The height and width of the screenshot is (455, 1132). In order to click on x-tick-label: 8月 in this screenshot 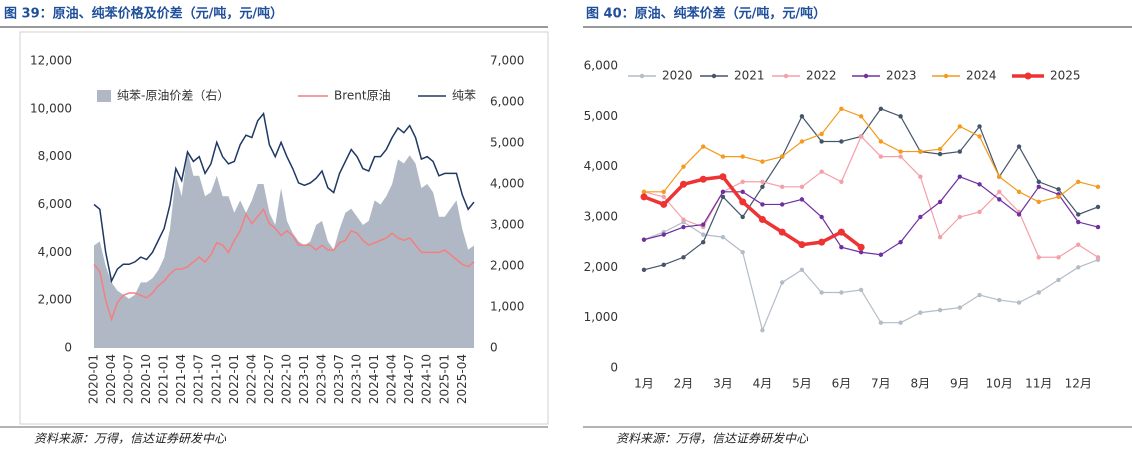, I will do `click(921, 384)`.